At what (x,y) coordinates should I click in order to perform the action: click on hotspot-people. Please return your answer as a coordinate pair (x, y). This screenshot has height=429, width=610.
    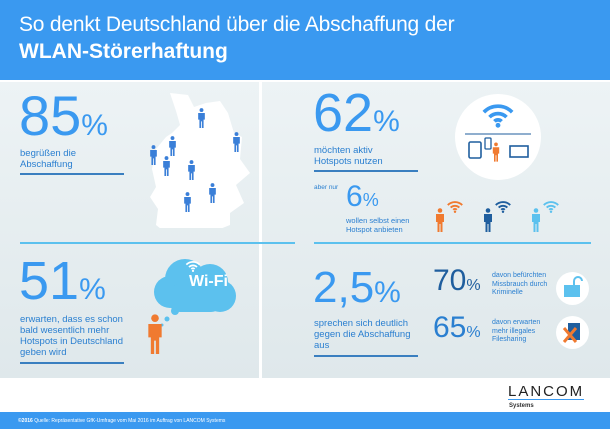
    Looking at the image, I should click on (498, 216).